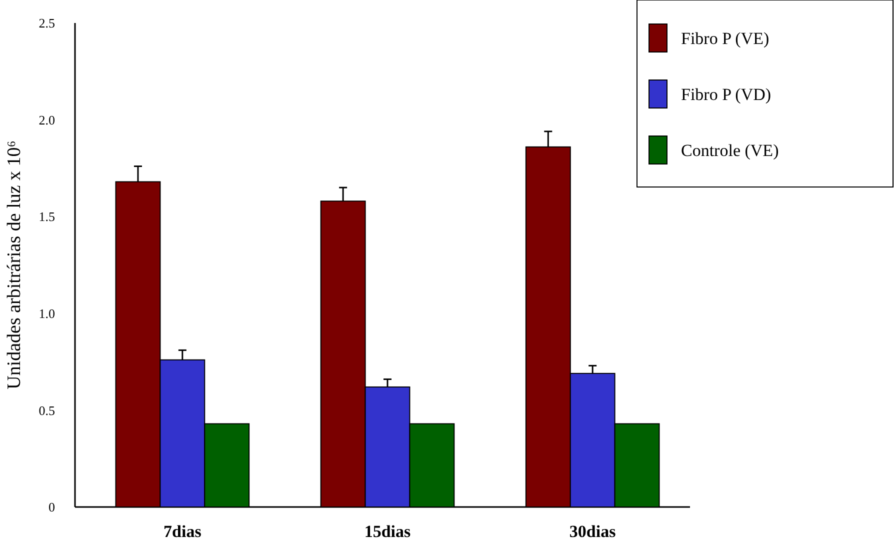  What do you see at coordinates (725, 38) in the screenshot?
I see `legend-label: Fibro P (VE)` at bounding box center [725, 38].